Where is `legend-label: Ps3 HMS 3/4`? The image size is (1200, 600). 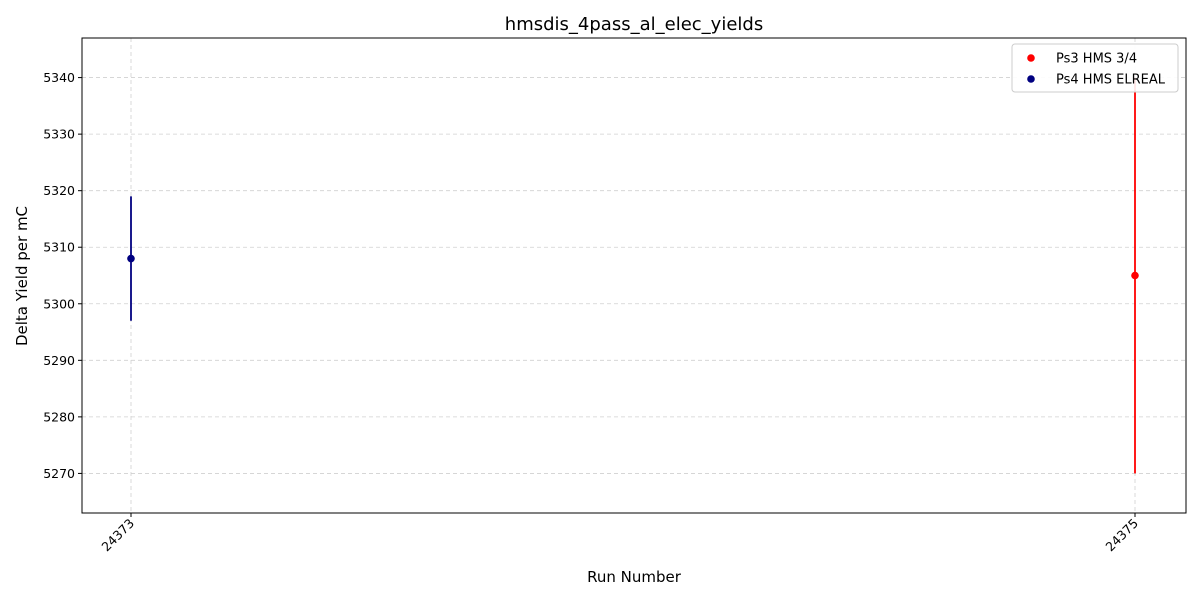 legend-label: Ps3 HMS 3/4 is located at coordinates (1096, 59).